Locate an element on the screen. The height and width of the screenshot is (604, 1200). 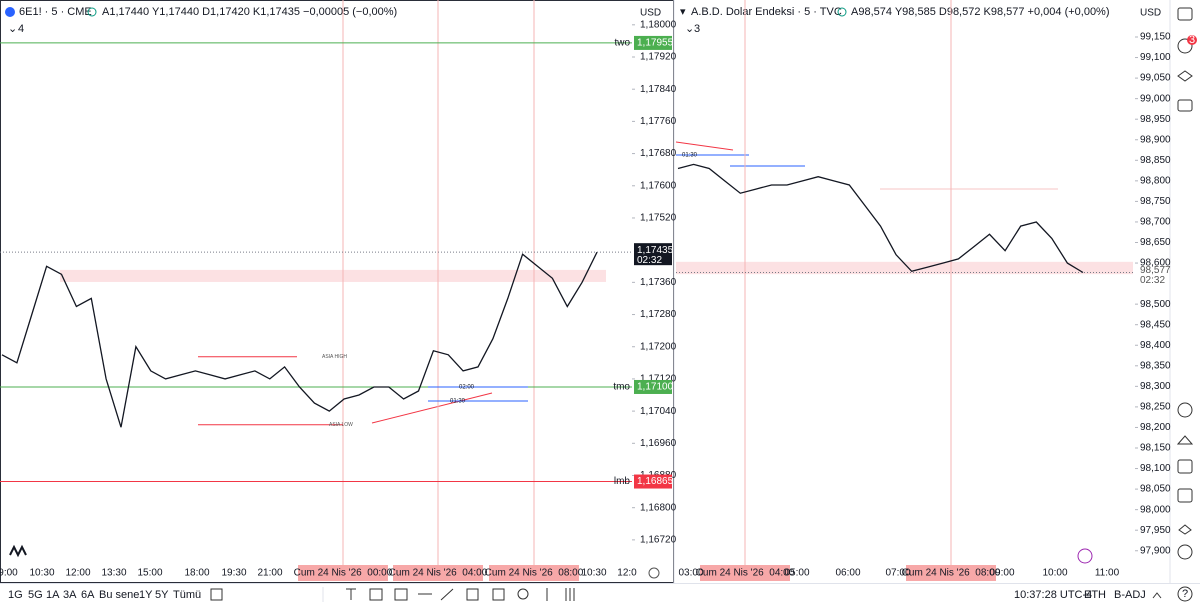
symbol: A.B.D. Dolar Endeksi · 5 · TVC is located at coordinates (766, 12).